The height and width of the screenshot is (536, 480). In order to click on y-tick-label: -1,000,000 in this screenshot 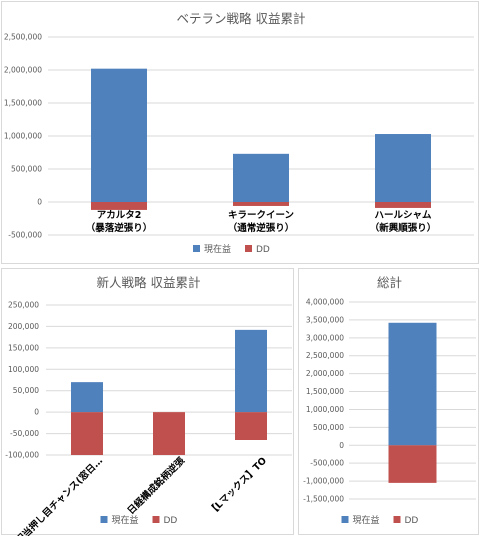, I will do `click(323, 481)`.